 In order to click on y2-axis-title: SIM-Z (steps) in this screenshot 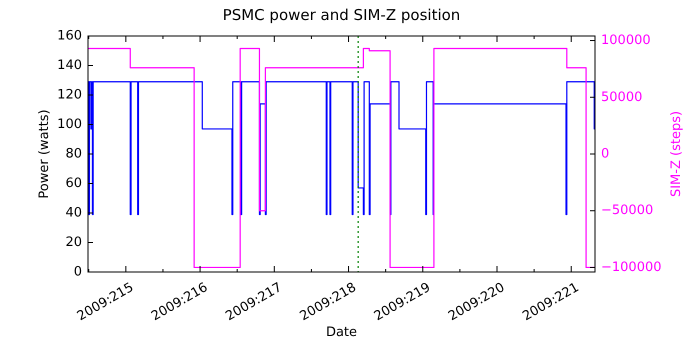, I will do `click(676, 154)`.